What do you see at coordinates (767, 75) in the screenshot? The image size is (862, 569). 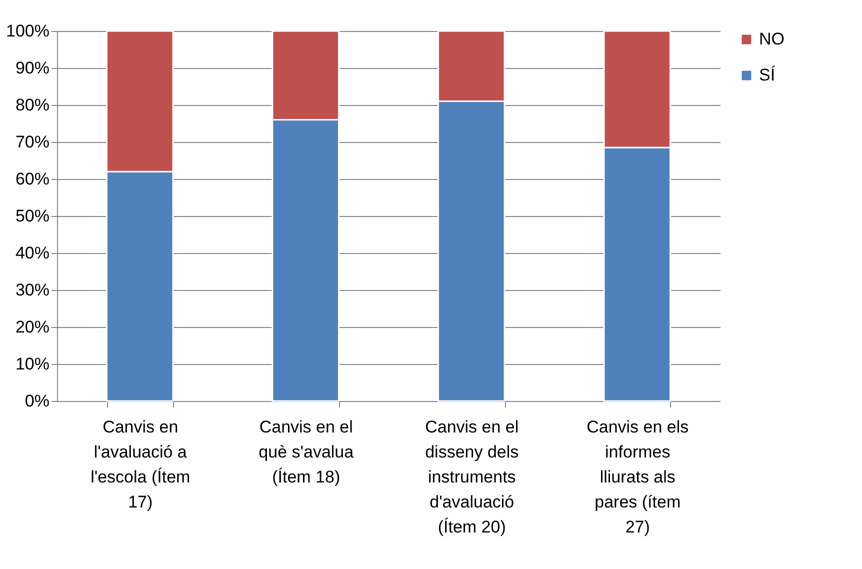 I see `legend-label: SÍ` at bounding box center [767, 75].